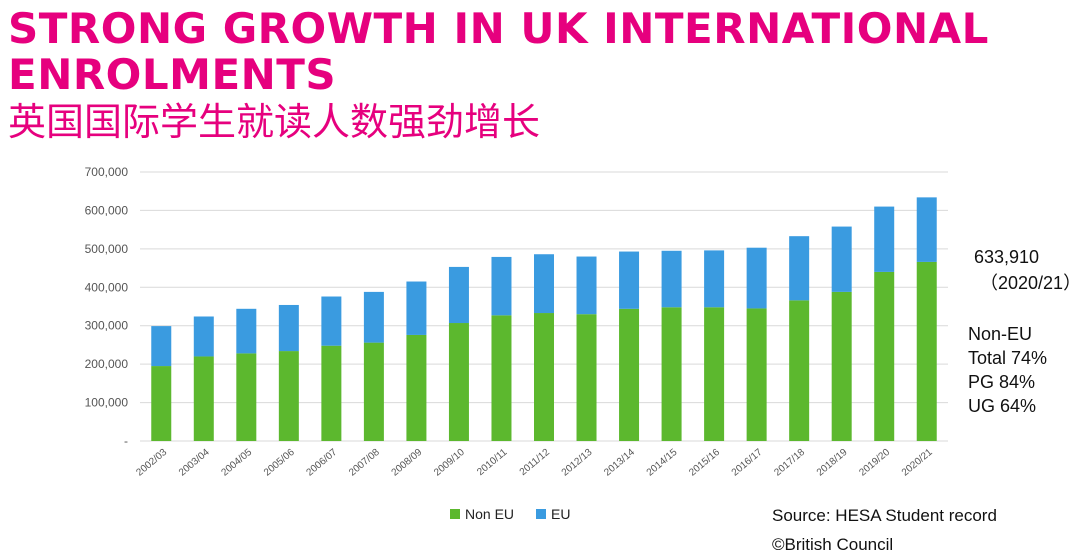 This screenshot has width=1080, height=560. Describe the element at coordinates (322, 463) in the screenshot. I see `x-tick-label: 2006/07` at that location.